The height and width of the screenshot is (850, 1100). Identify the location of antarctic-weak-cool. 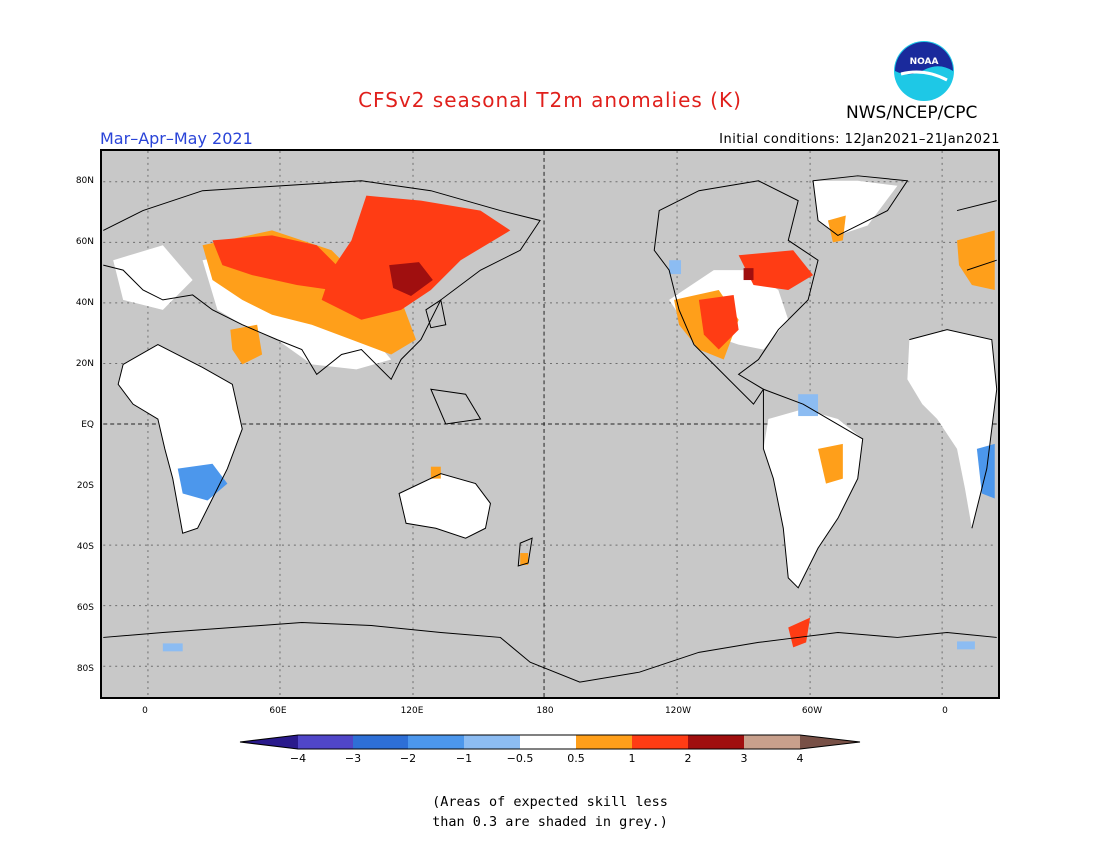
(172, 647).